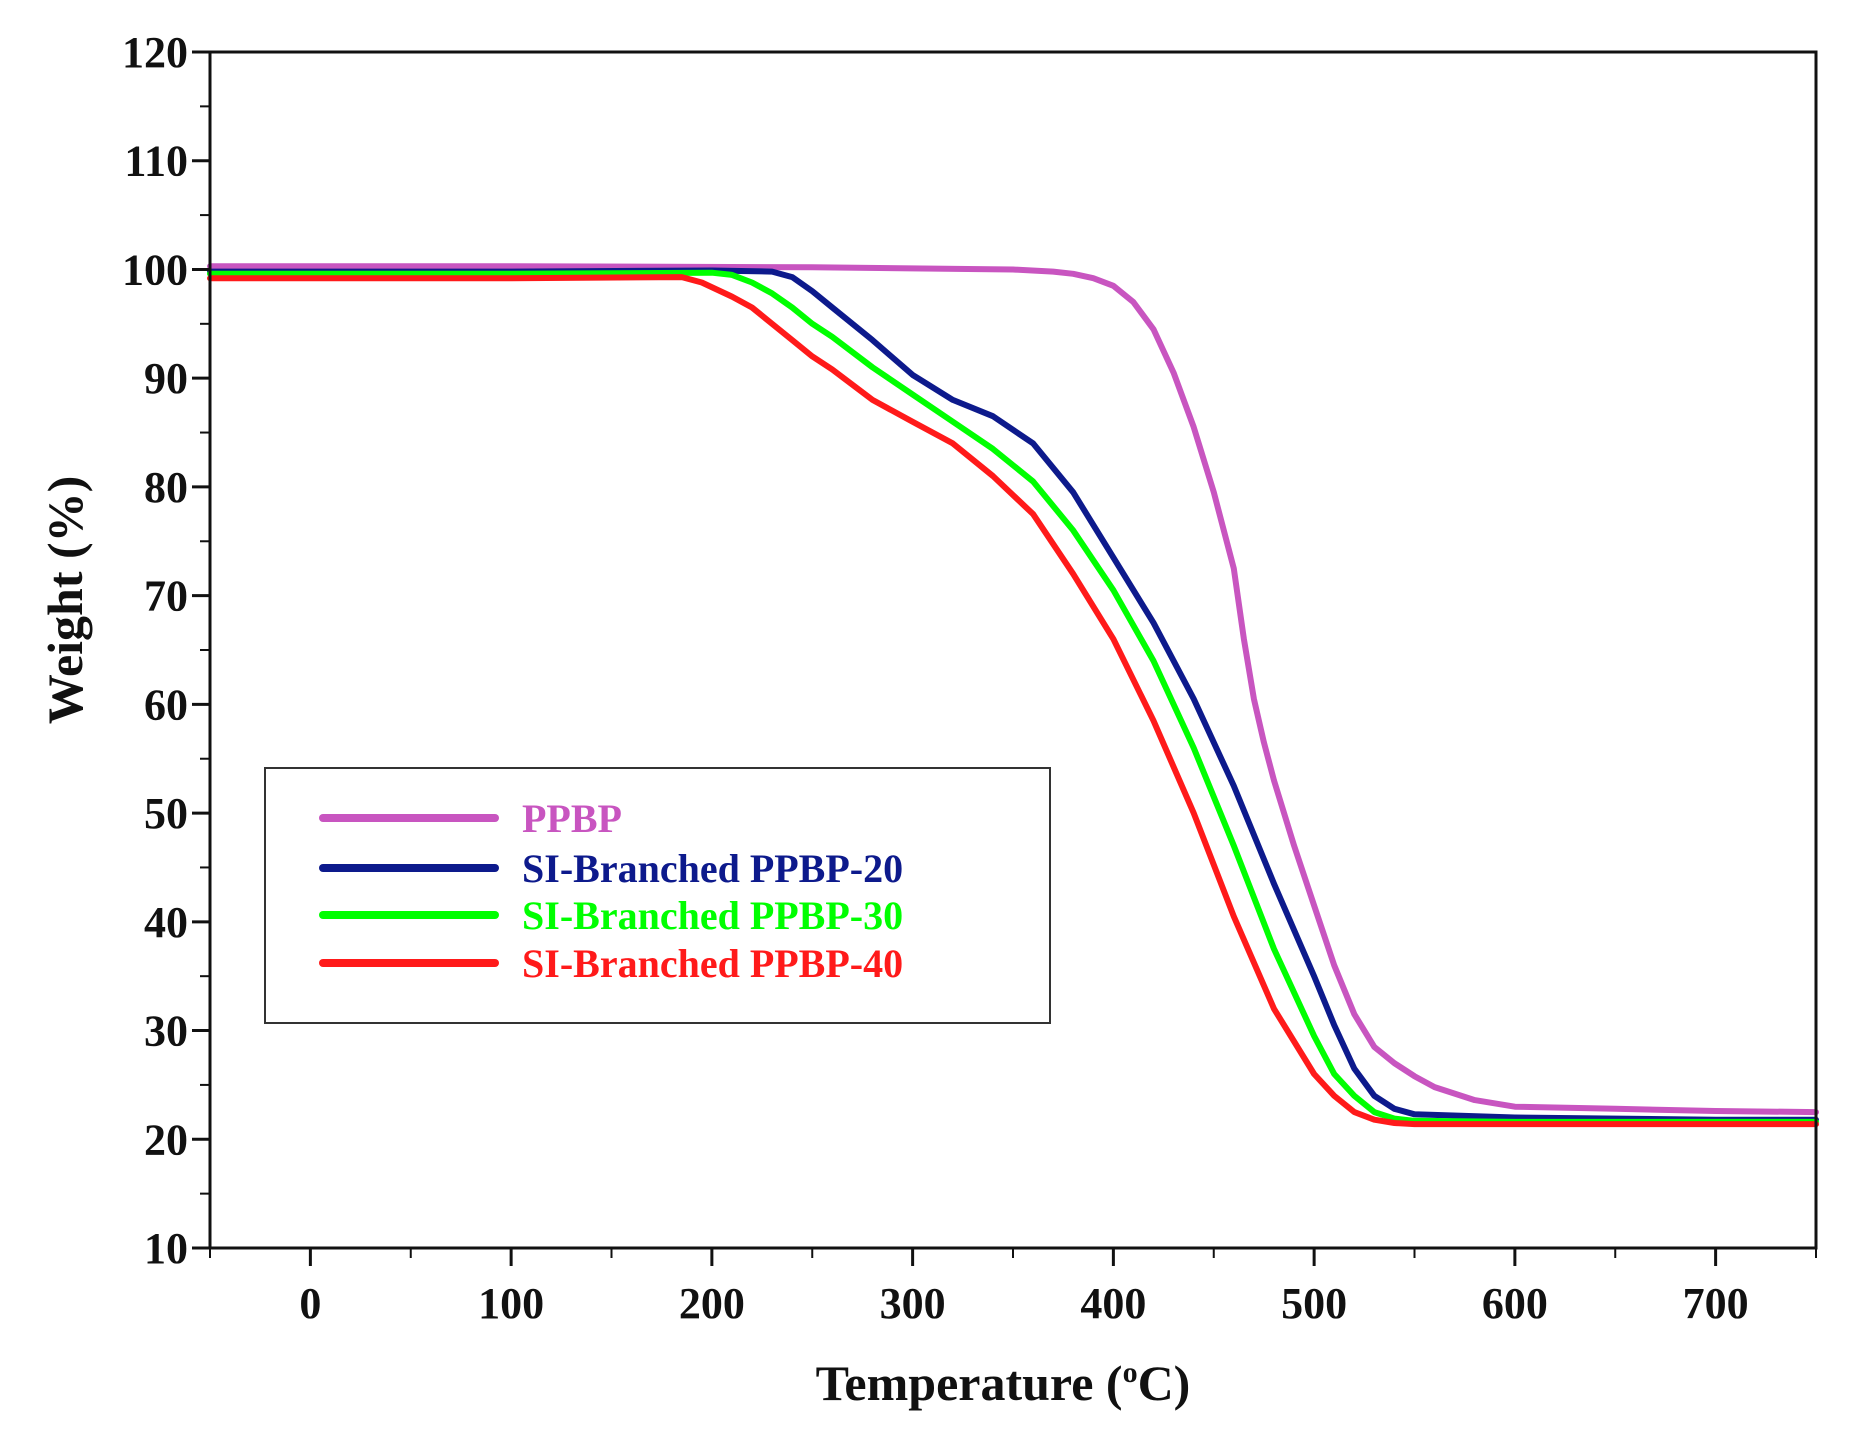 This screenshot has width=1850, height=1446. I want to click on y-tick-label-80: 80, so click(166, 487).